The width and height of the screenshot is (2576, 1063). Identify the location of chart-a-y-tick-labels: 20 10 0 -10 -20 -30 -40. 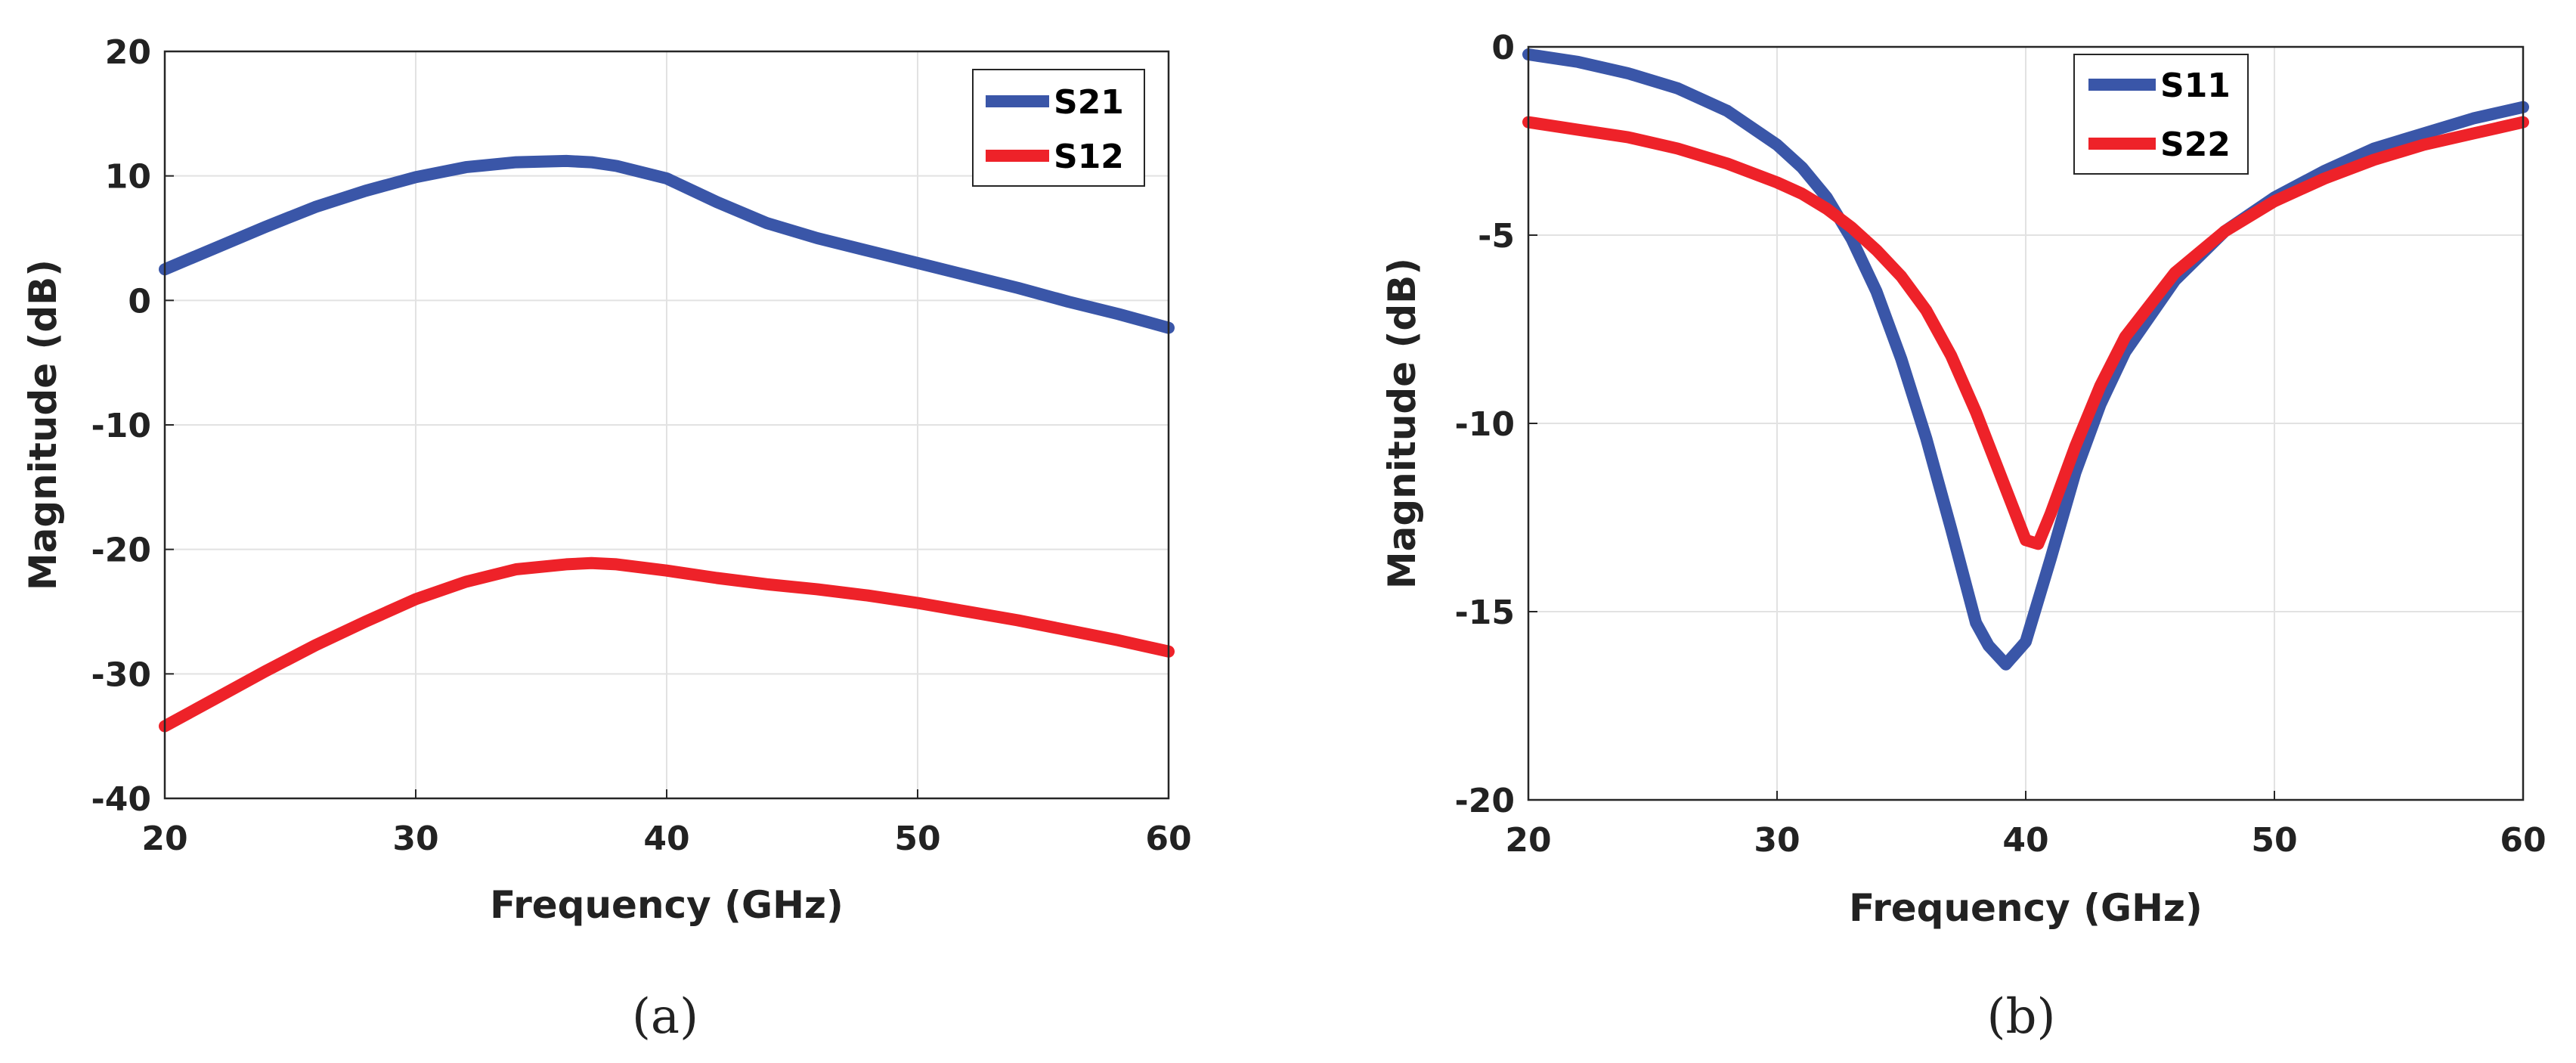
(132, 426).